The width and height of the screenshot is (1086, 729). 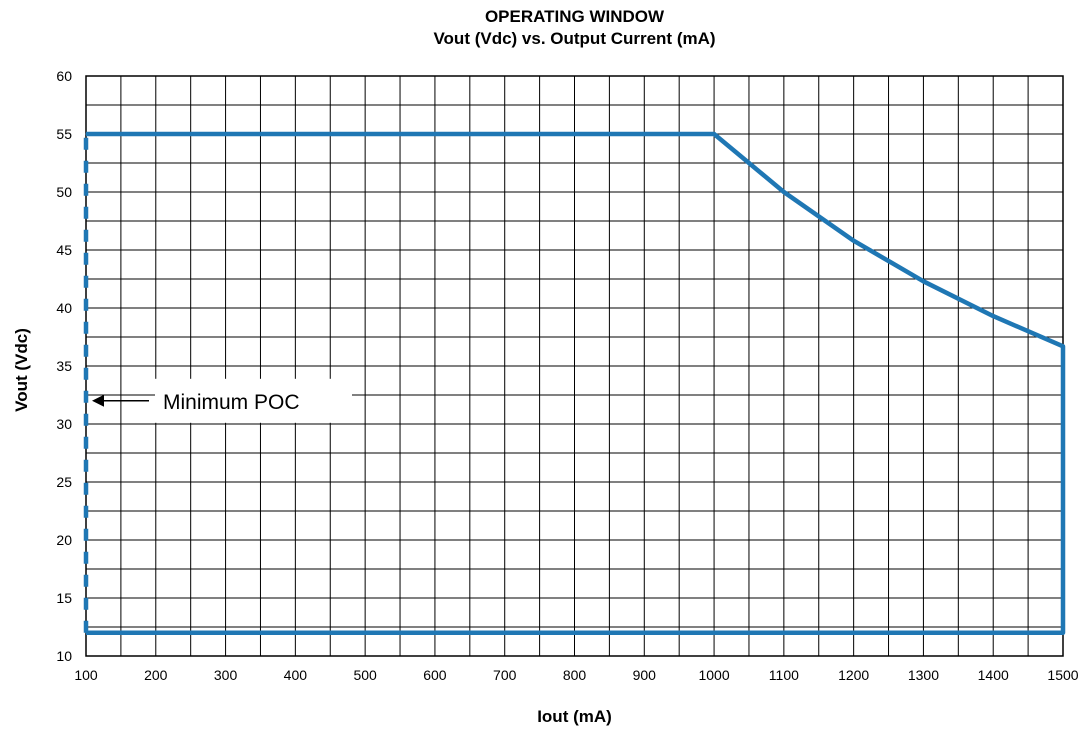 What do you see at coordinates (505, 675) in the screenshot?
I see `x-tick-label: 700` at bounding box center [505, 675].